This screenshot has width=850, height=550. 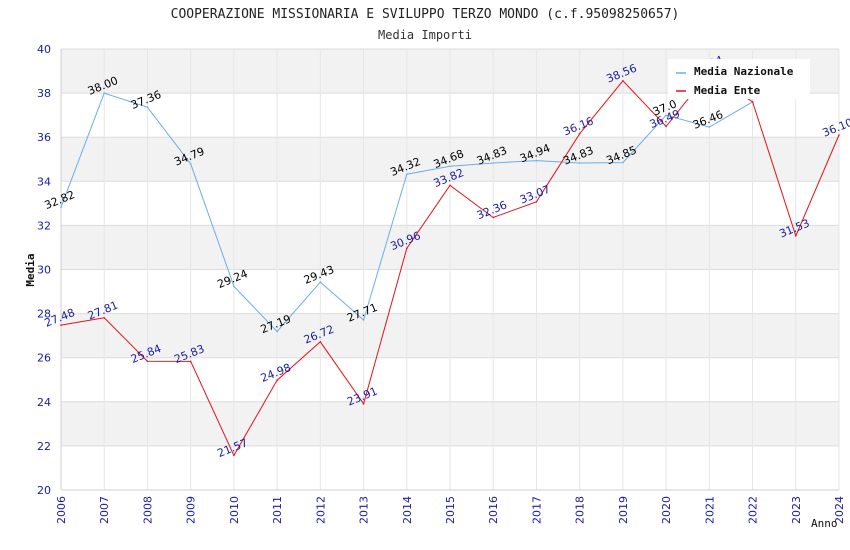 What do you see at coordinates (44, 402) in the screenshot?
I see `y-tick-label: 24` at bounding box center [44, 402].